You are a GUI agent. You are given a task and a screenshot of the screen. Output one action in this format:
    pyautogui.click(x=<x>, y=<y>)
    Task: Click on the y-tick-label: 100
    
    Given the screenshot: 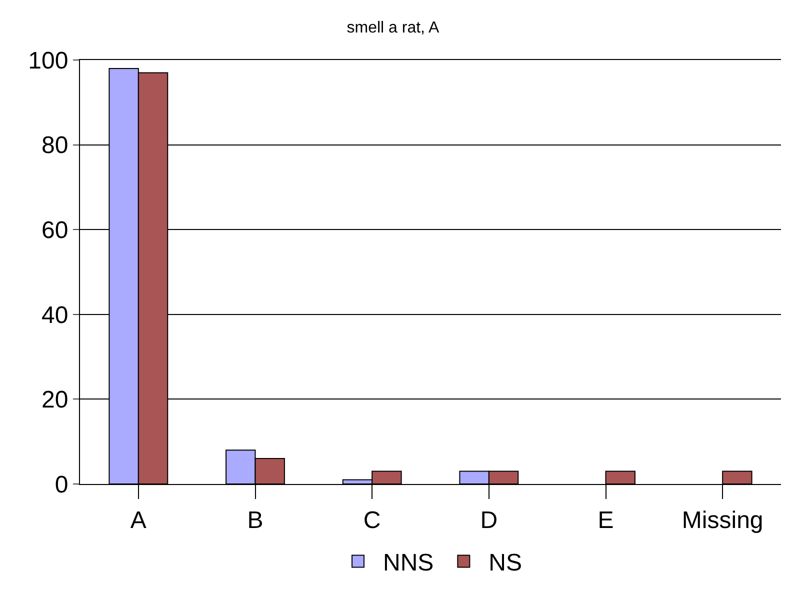 What is the action you would take?
    pyautogui.click(x=48, y=60)
    